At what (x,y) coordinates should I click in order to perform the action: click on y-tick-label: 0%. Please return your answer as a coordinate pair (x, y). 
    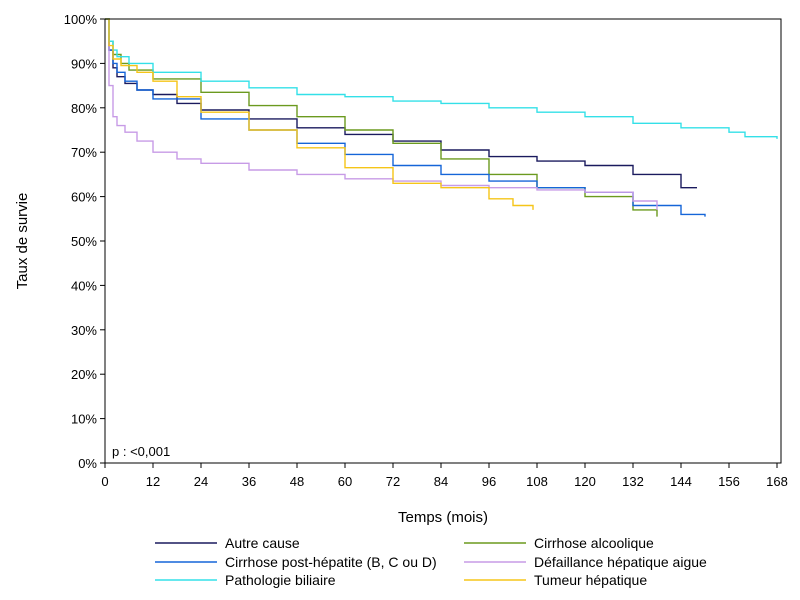
    Looking at the image, I should click on (87, 463).